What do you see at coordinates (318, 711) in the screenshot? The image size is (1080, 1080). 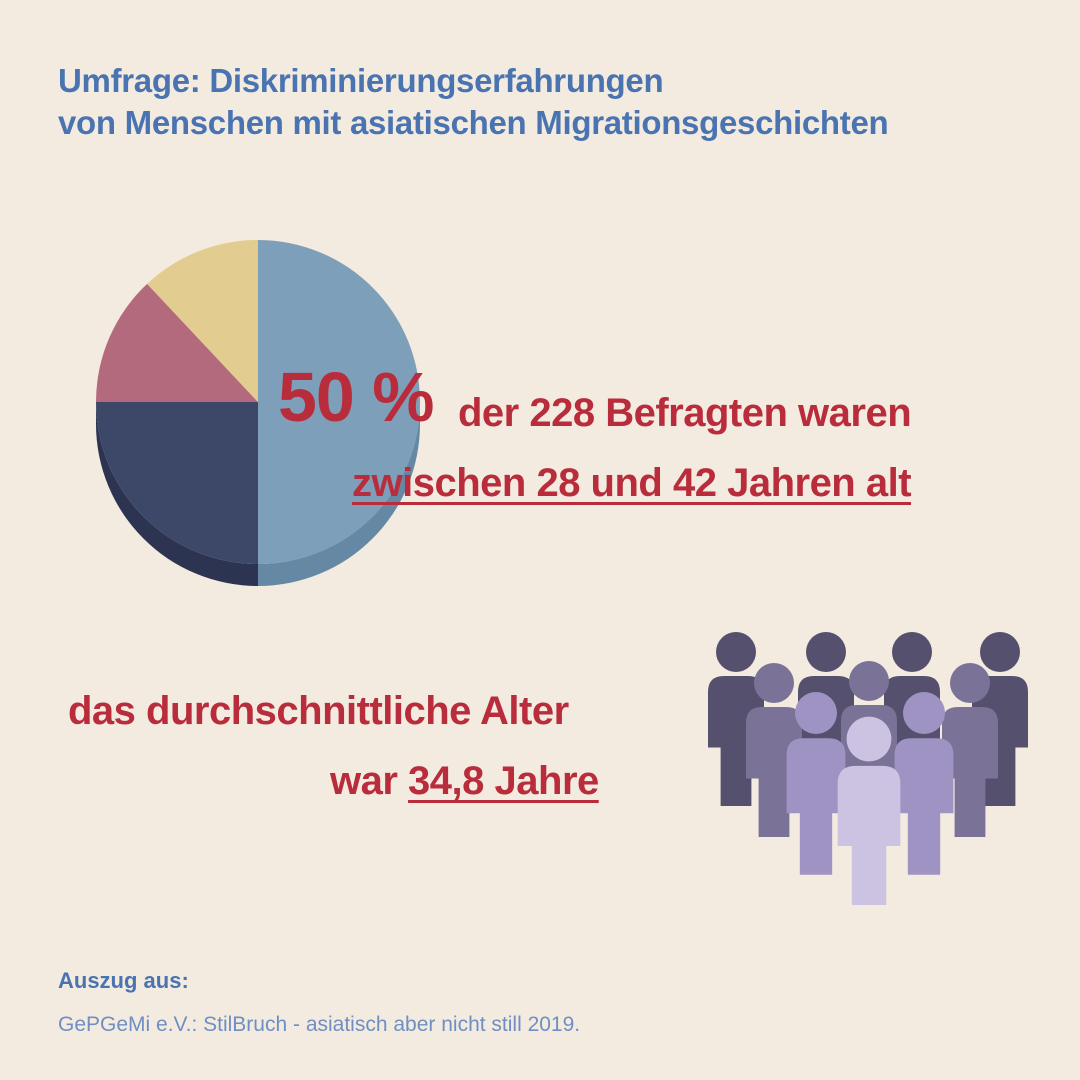 I see `average-age-label: das durchschnittliche Alter` at bounding box center [318, 711].